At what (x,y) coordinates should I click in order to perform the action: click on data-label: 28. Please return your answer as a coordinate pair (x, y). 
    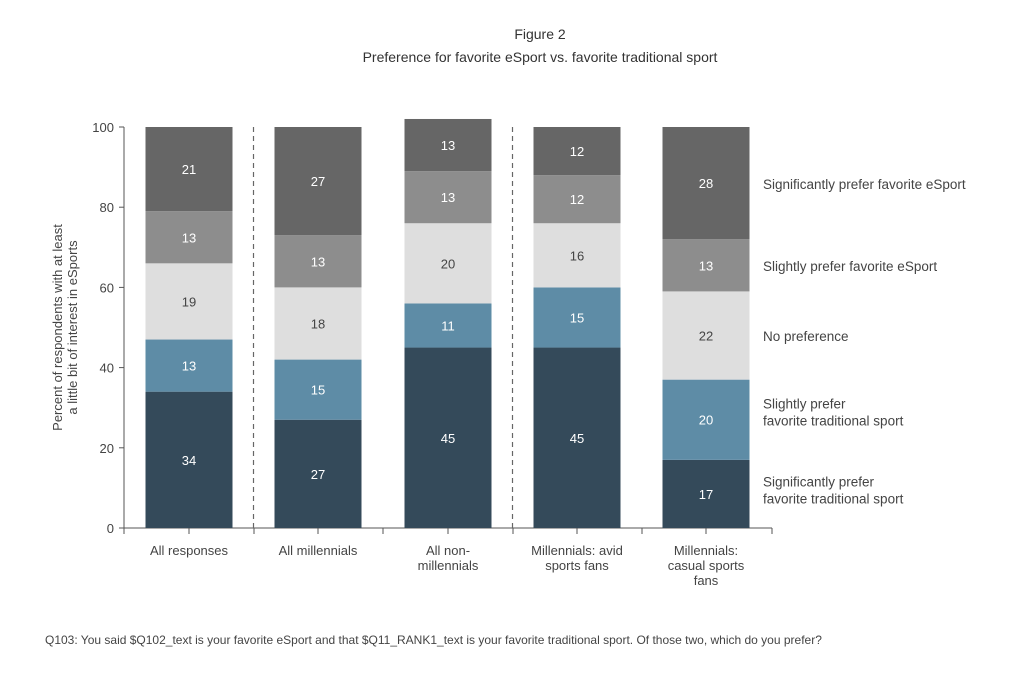
    Looking at the image, I should click on (706, 183).